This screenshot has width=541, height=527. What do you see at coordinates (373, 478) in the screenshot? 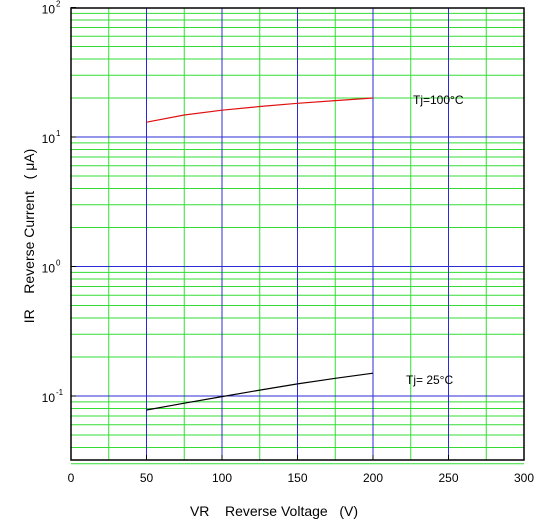
I see `x-tick-label: 200` at bounding box center [373, 478].